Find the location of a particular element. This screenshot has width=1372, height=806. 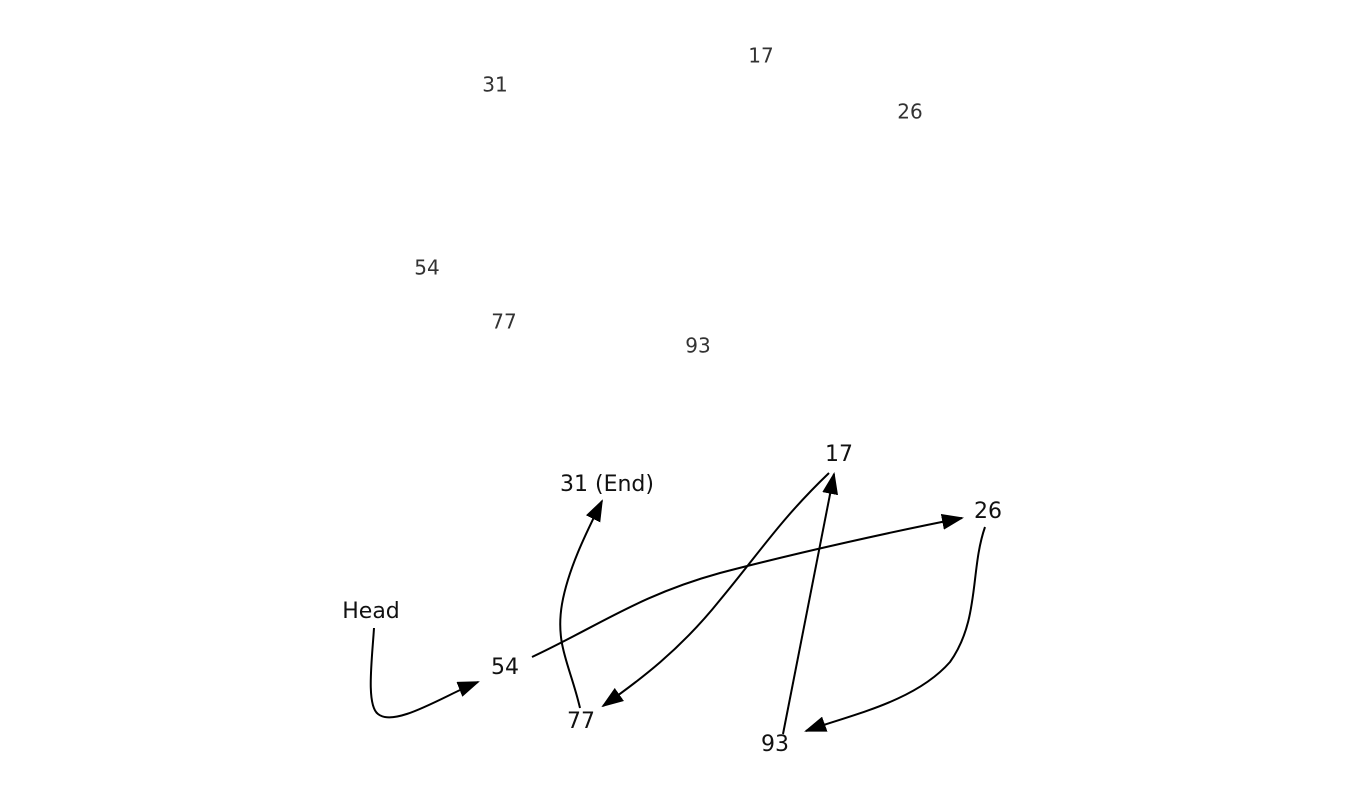

scattered-number-54: 54 is located at coordinates (426, 268).